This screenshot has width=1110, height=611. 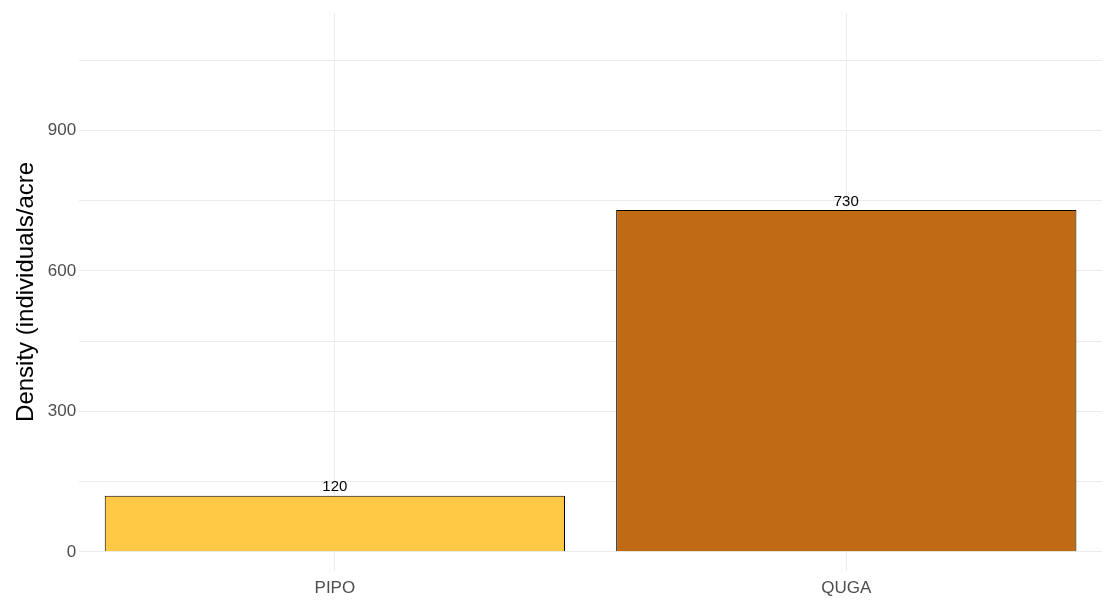 What do you see at coordinates (62, 129) in the screenshot?
I see `y-tick-label: 900` at bounding box center [62, 129].